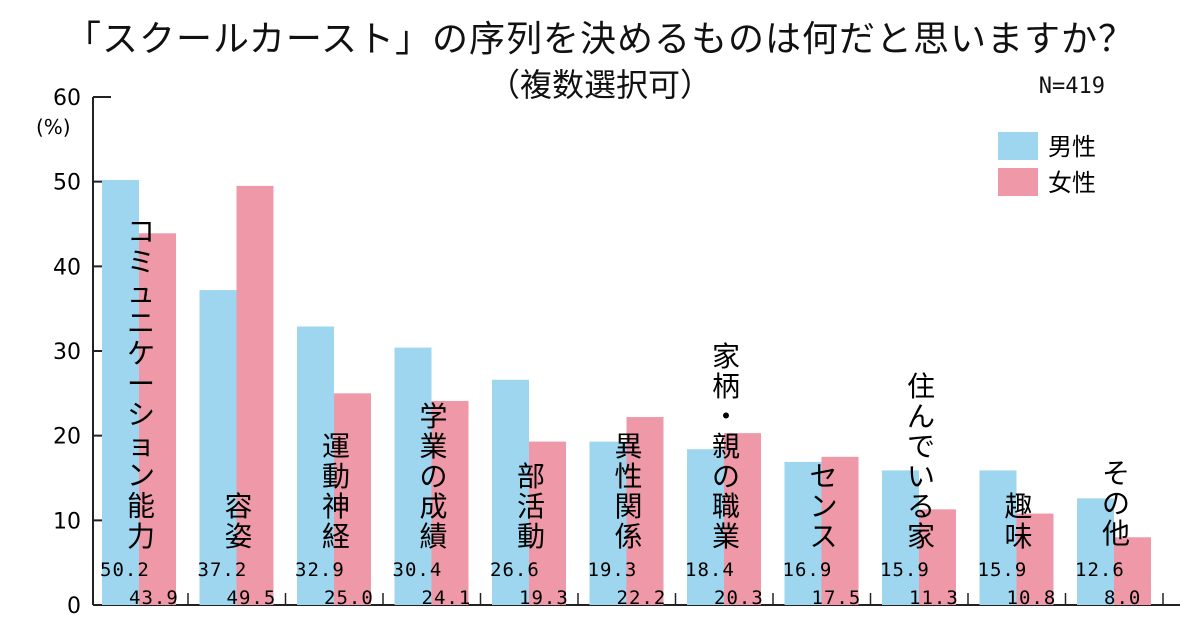 The height and width of the screenshot is (630, 1200). What do you see at coordinates (433, 476) in the screenshot?
I see `category-label: 学業の成績` at bounding box center [433, 476].